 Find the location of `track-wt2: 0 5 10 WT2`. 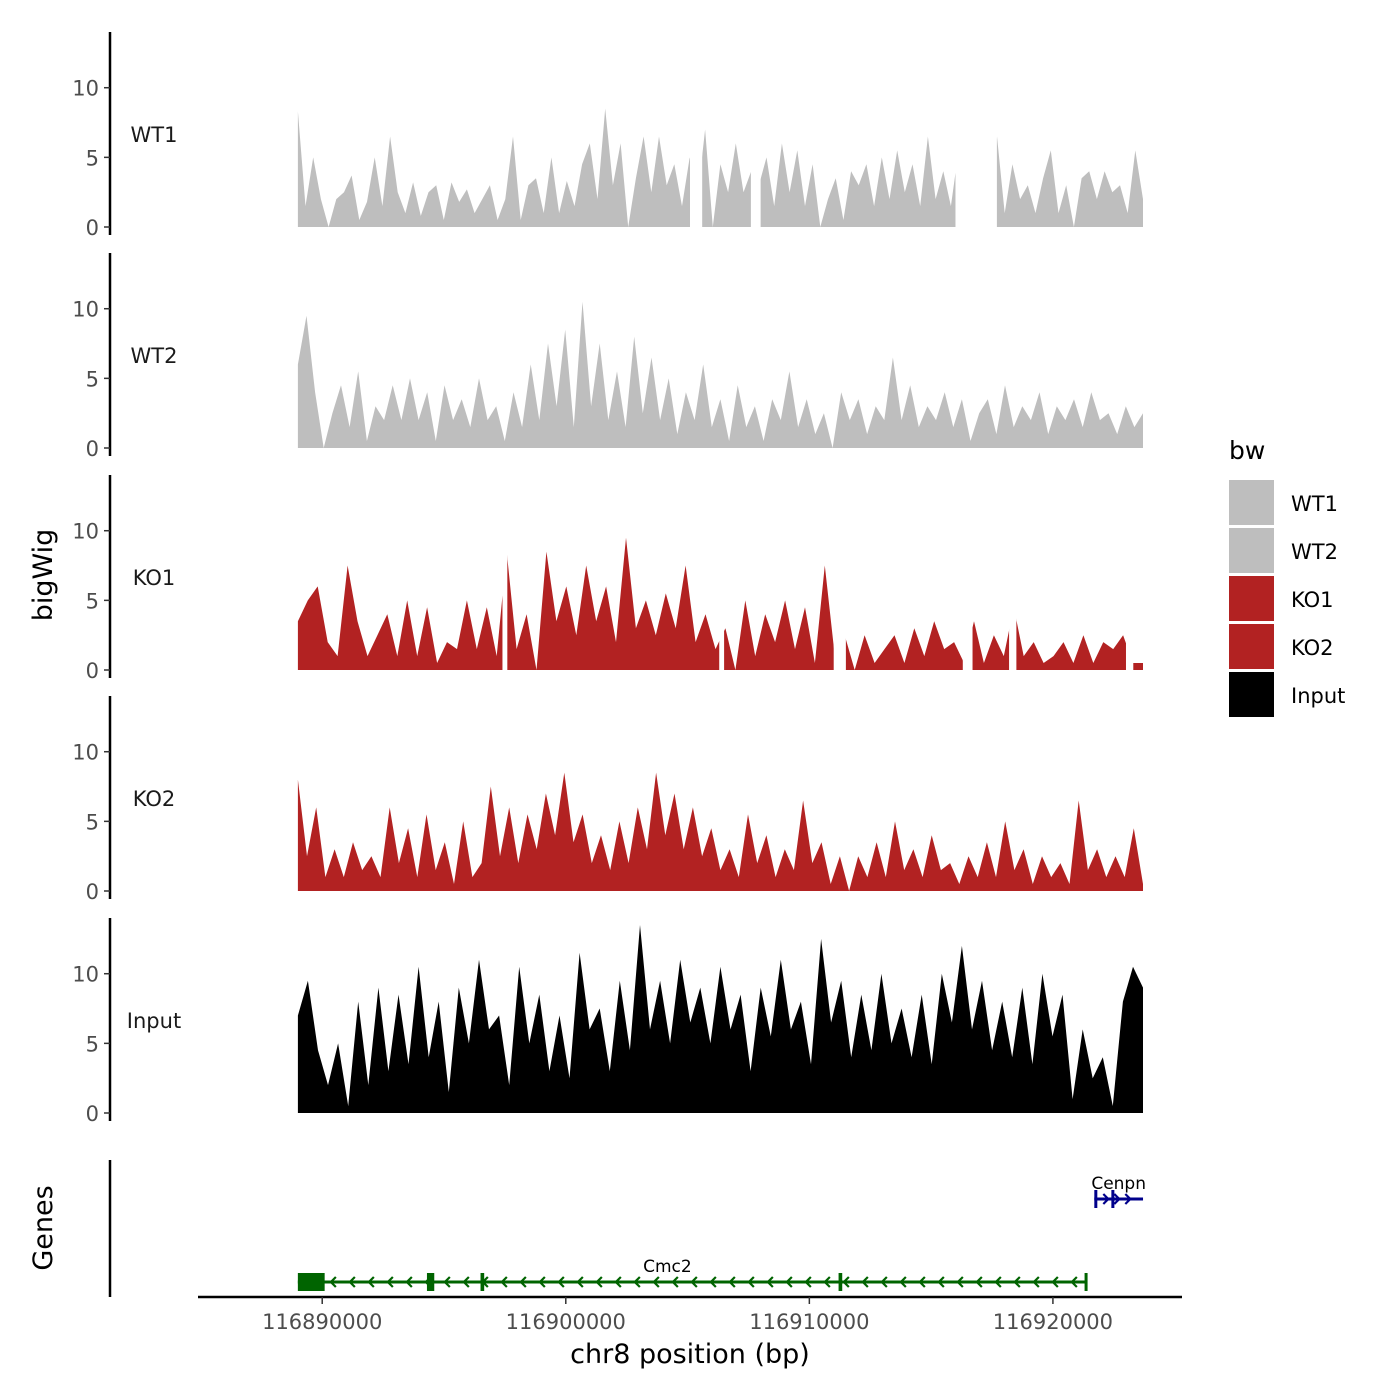

track-wt2: 0 5 10 WT2 is located at coordinates (607, 357).